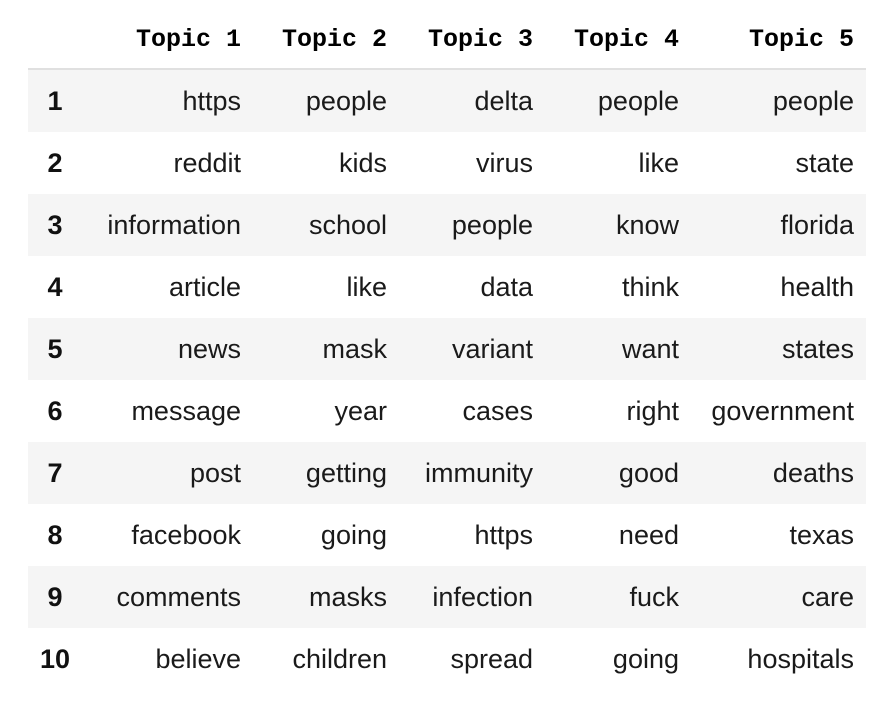 The width and height of the screenshot is (880, 702). What do you see at coordinates (813, 472) in the screenshot?
I see `topic-5-word-cell: deaths` at bounding box center [813, 472].